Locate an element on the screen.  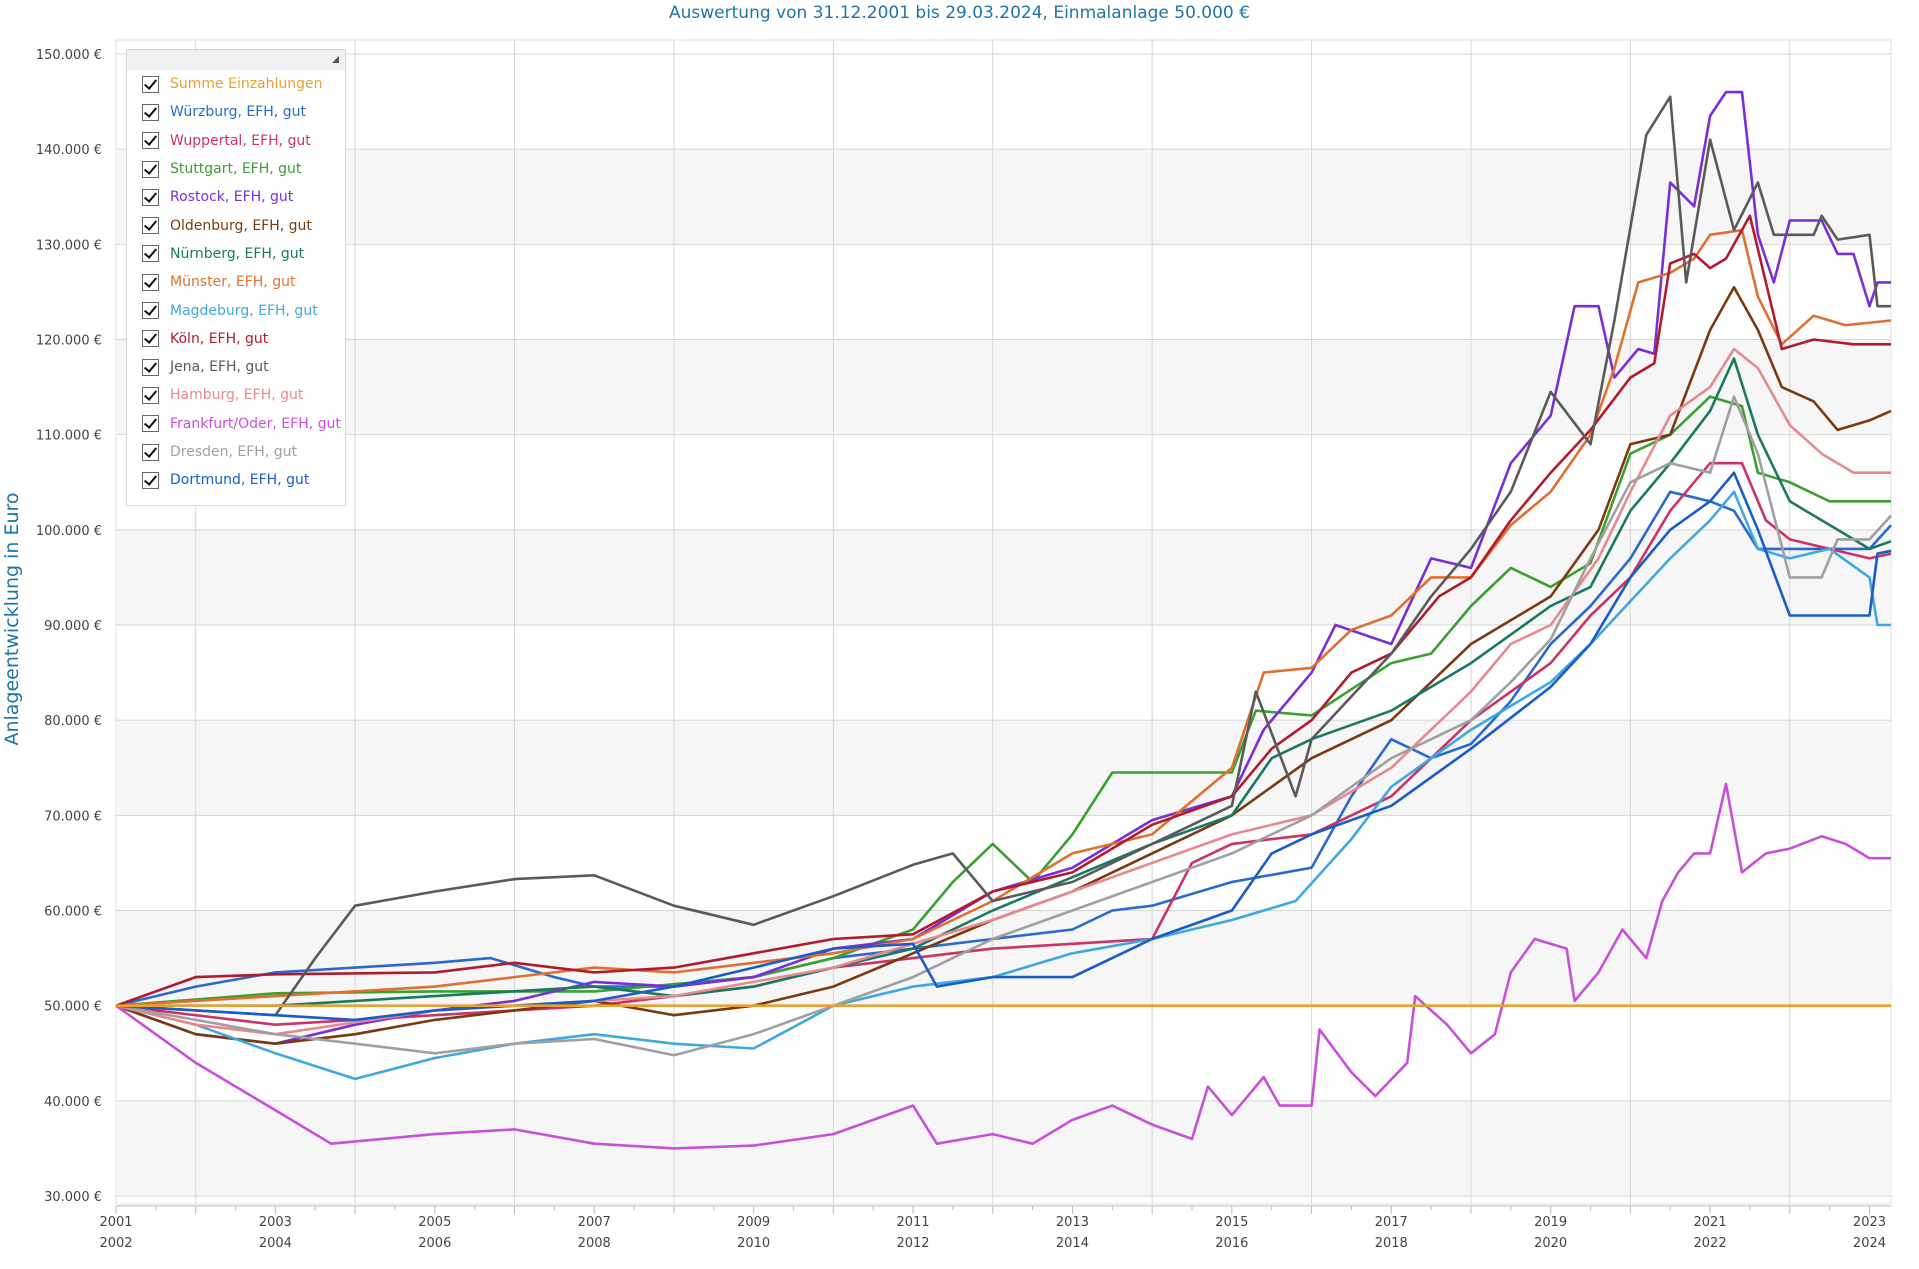
legend-label: Würzburg, EFH, gut is located at coordinates (238, 112).